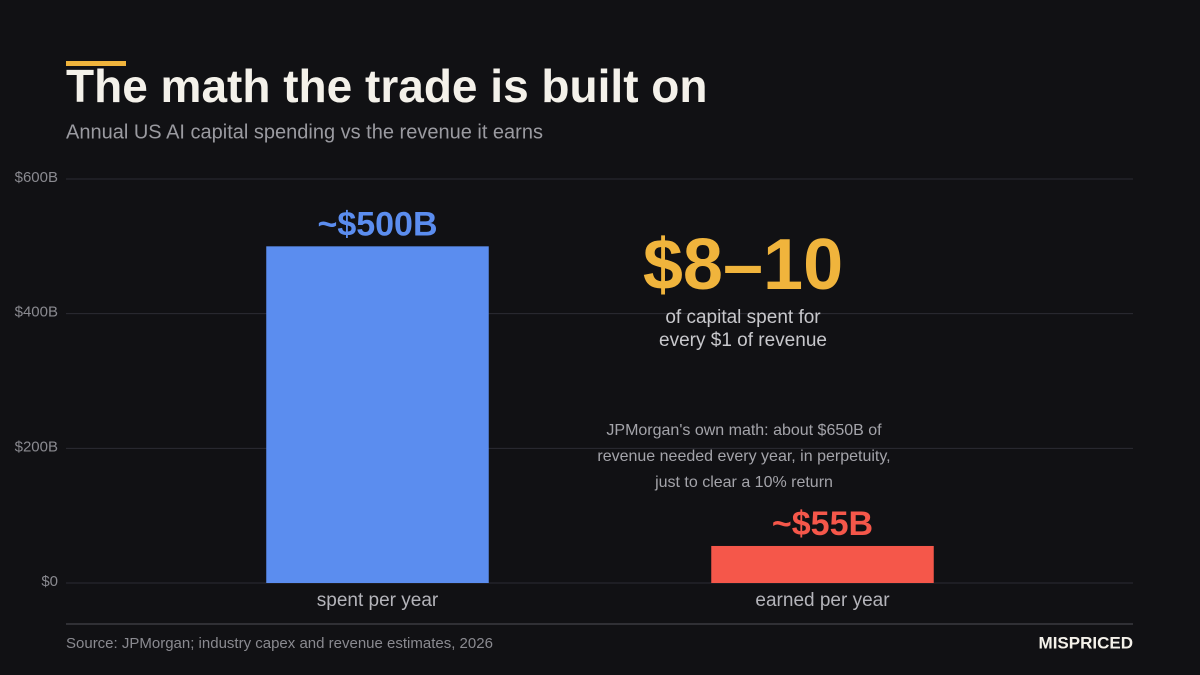 The image size is (1200, 675). Describe the element at coordinates (36, 177) in the screenshot. I see `y-tick-label: $600B` at that location.